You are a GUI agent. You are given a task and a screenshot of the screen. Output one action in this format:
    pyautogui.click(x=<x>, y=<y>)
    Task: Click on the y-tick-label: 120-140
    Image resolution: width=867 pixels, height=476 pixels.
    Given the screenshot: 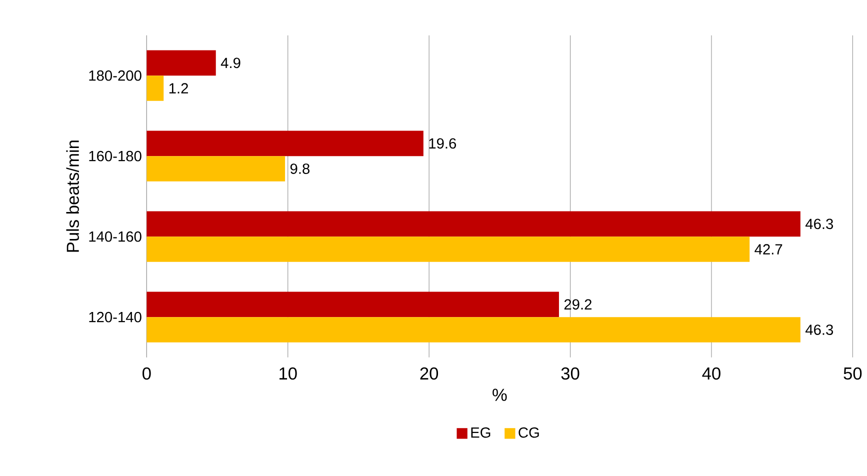 What is the action you would take?
    pyautogui.click(x=115, y=317)
    